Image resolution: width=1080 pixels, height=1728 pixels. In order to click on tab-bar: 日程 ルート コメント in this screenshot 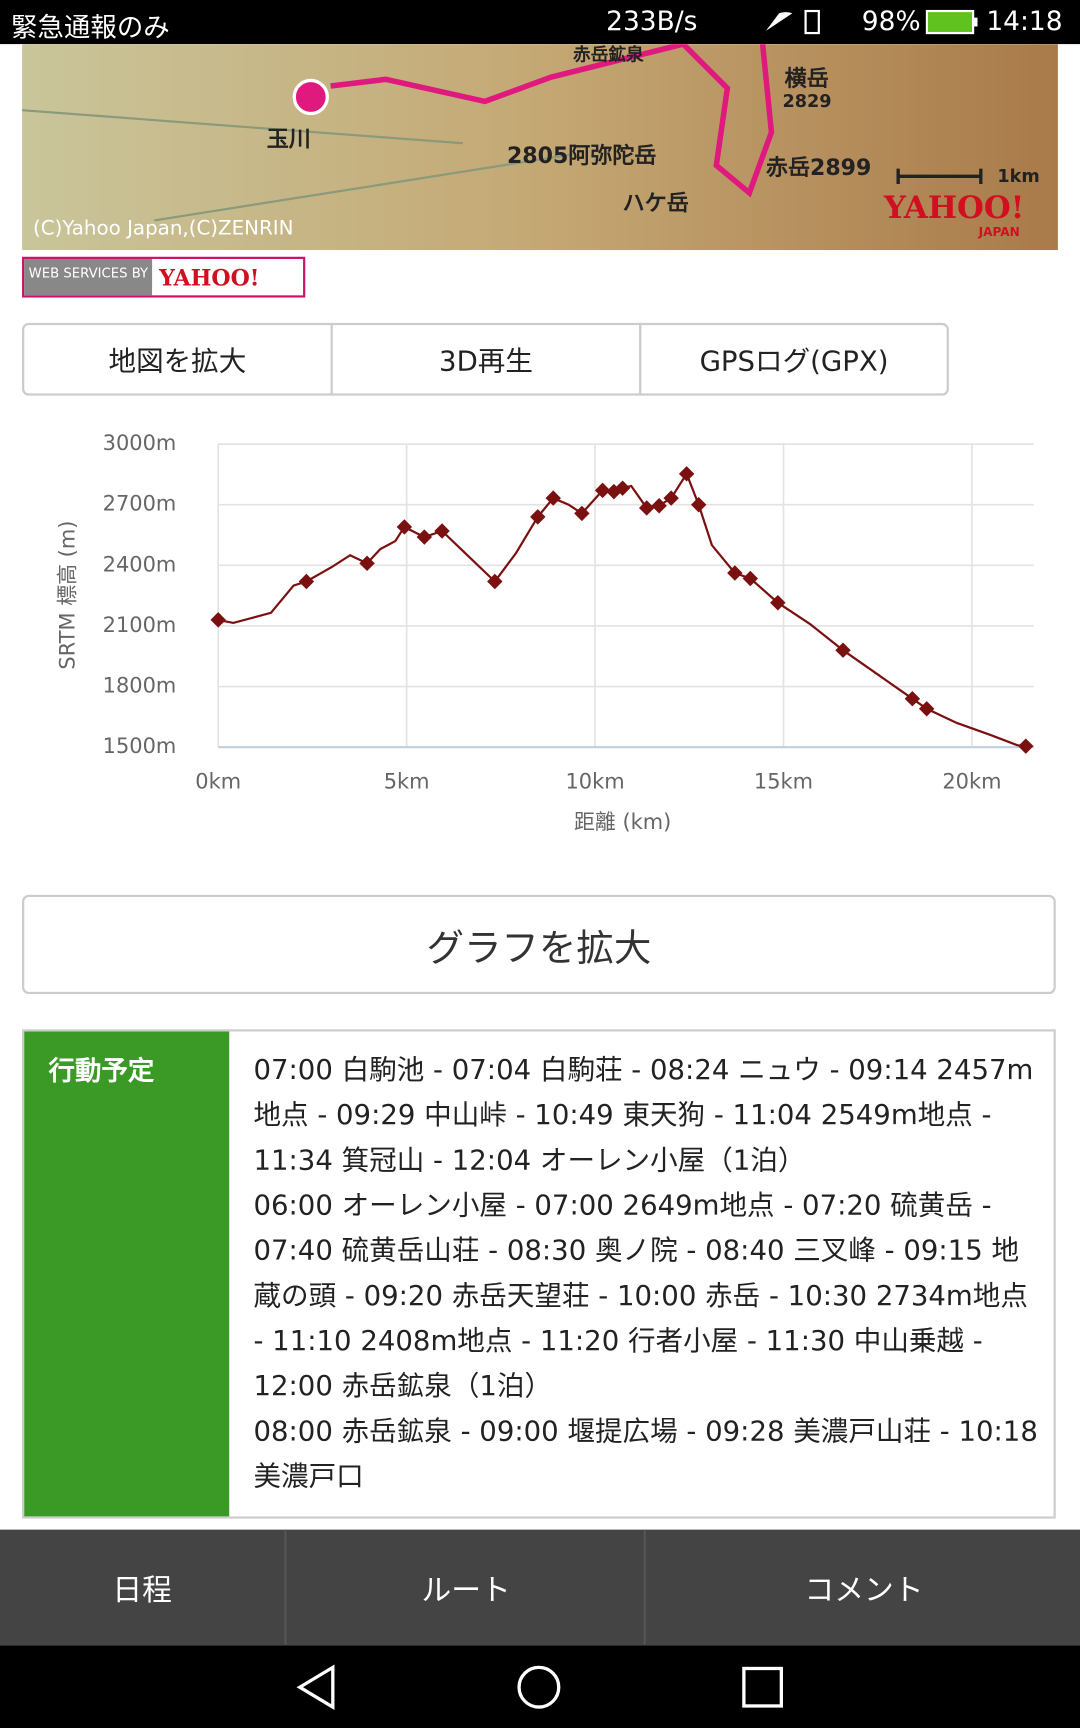, I will do `click(540, 1587)`.